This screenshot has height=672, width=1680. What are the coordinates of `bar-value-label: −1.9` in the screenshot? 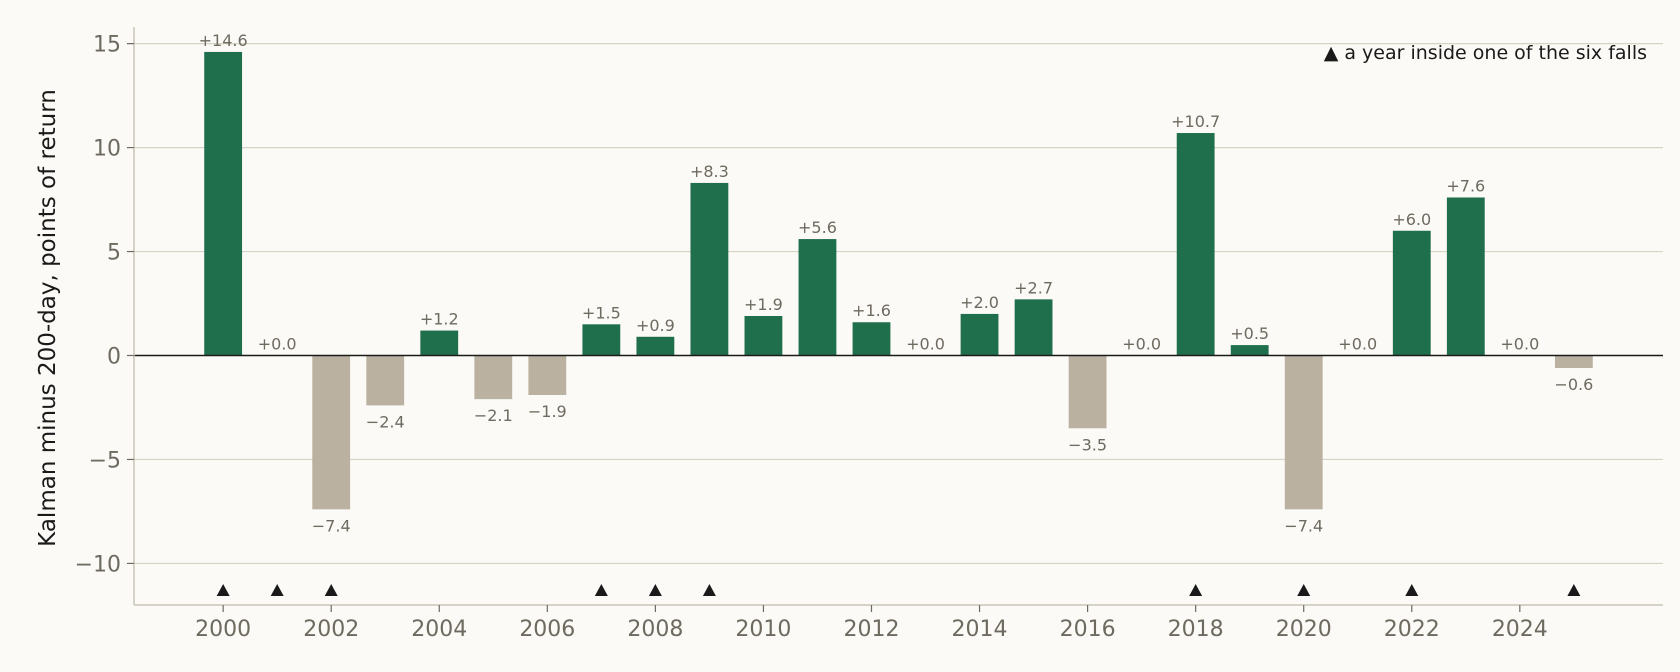 It's located at (547, 411).